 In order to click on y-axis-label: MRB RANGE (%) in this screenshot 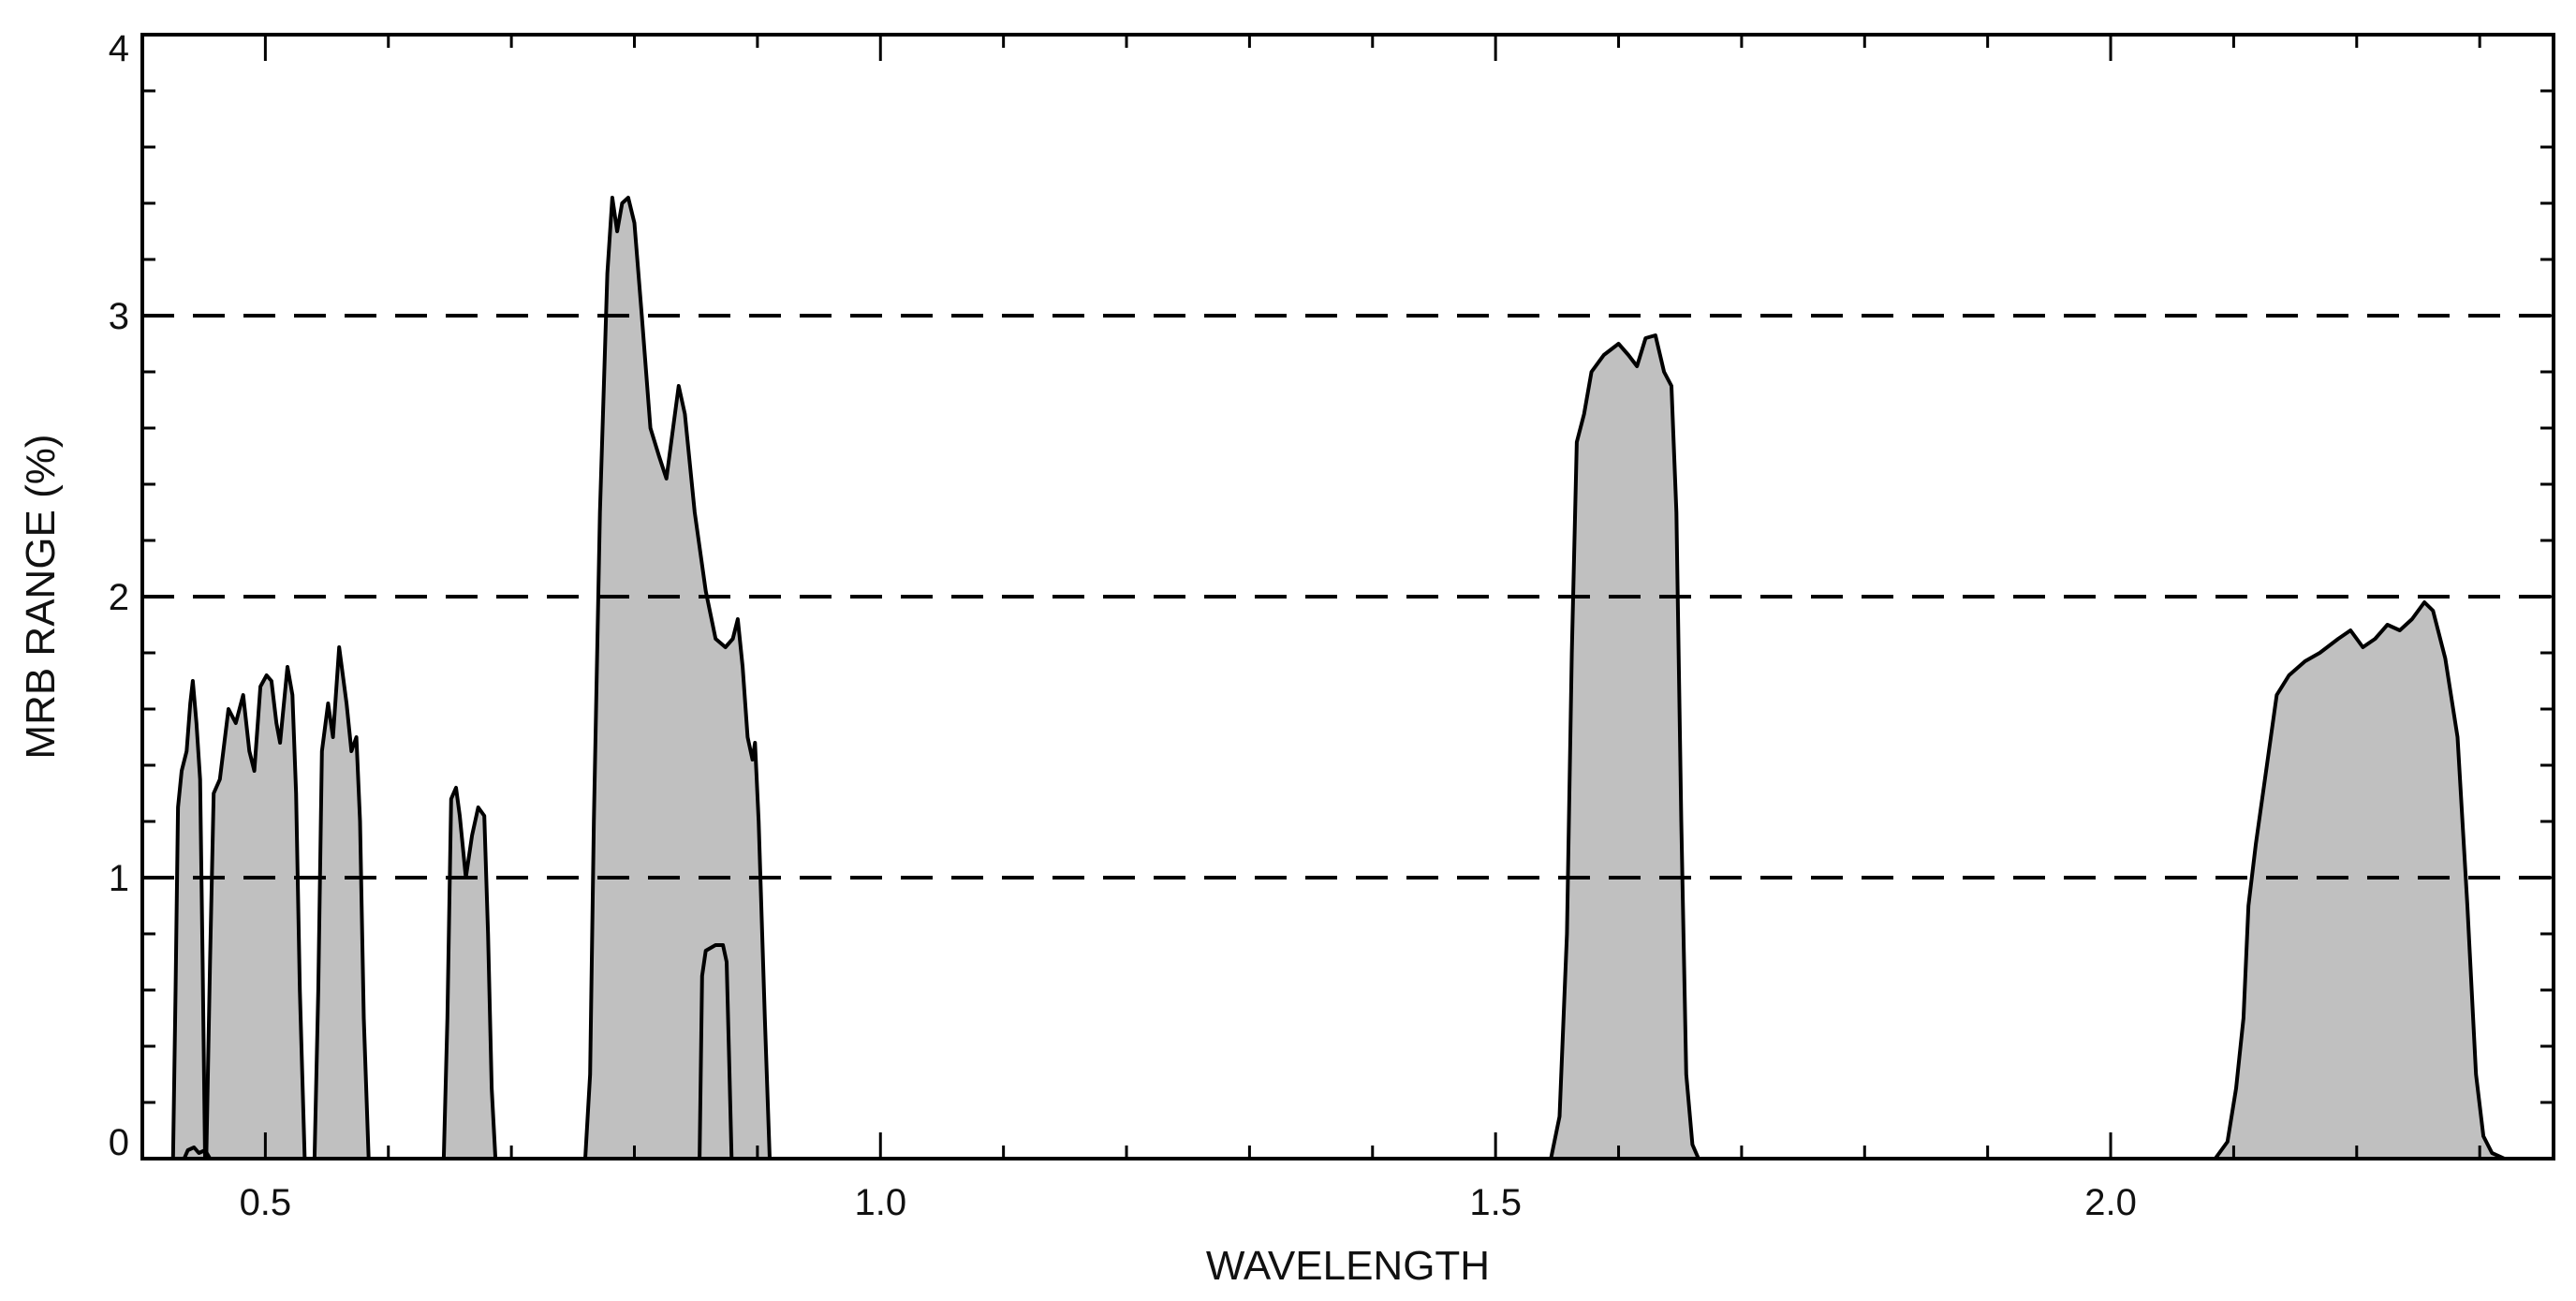, I will do `click(41, 596)`.